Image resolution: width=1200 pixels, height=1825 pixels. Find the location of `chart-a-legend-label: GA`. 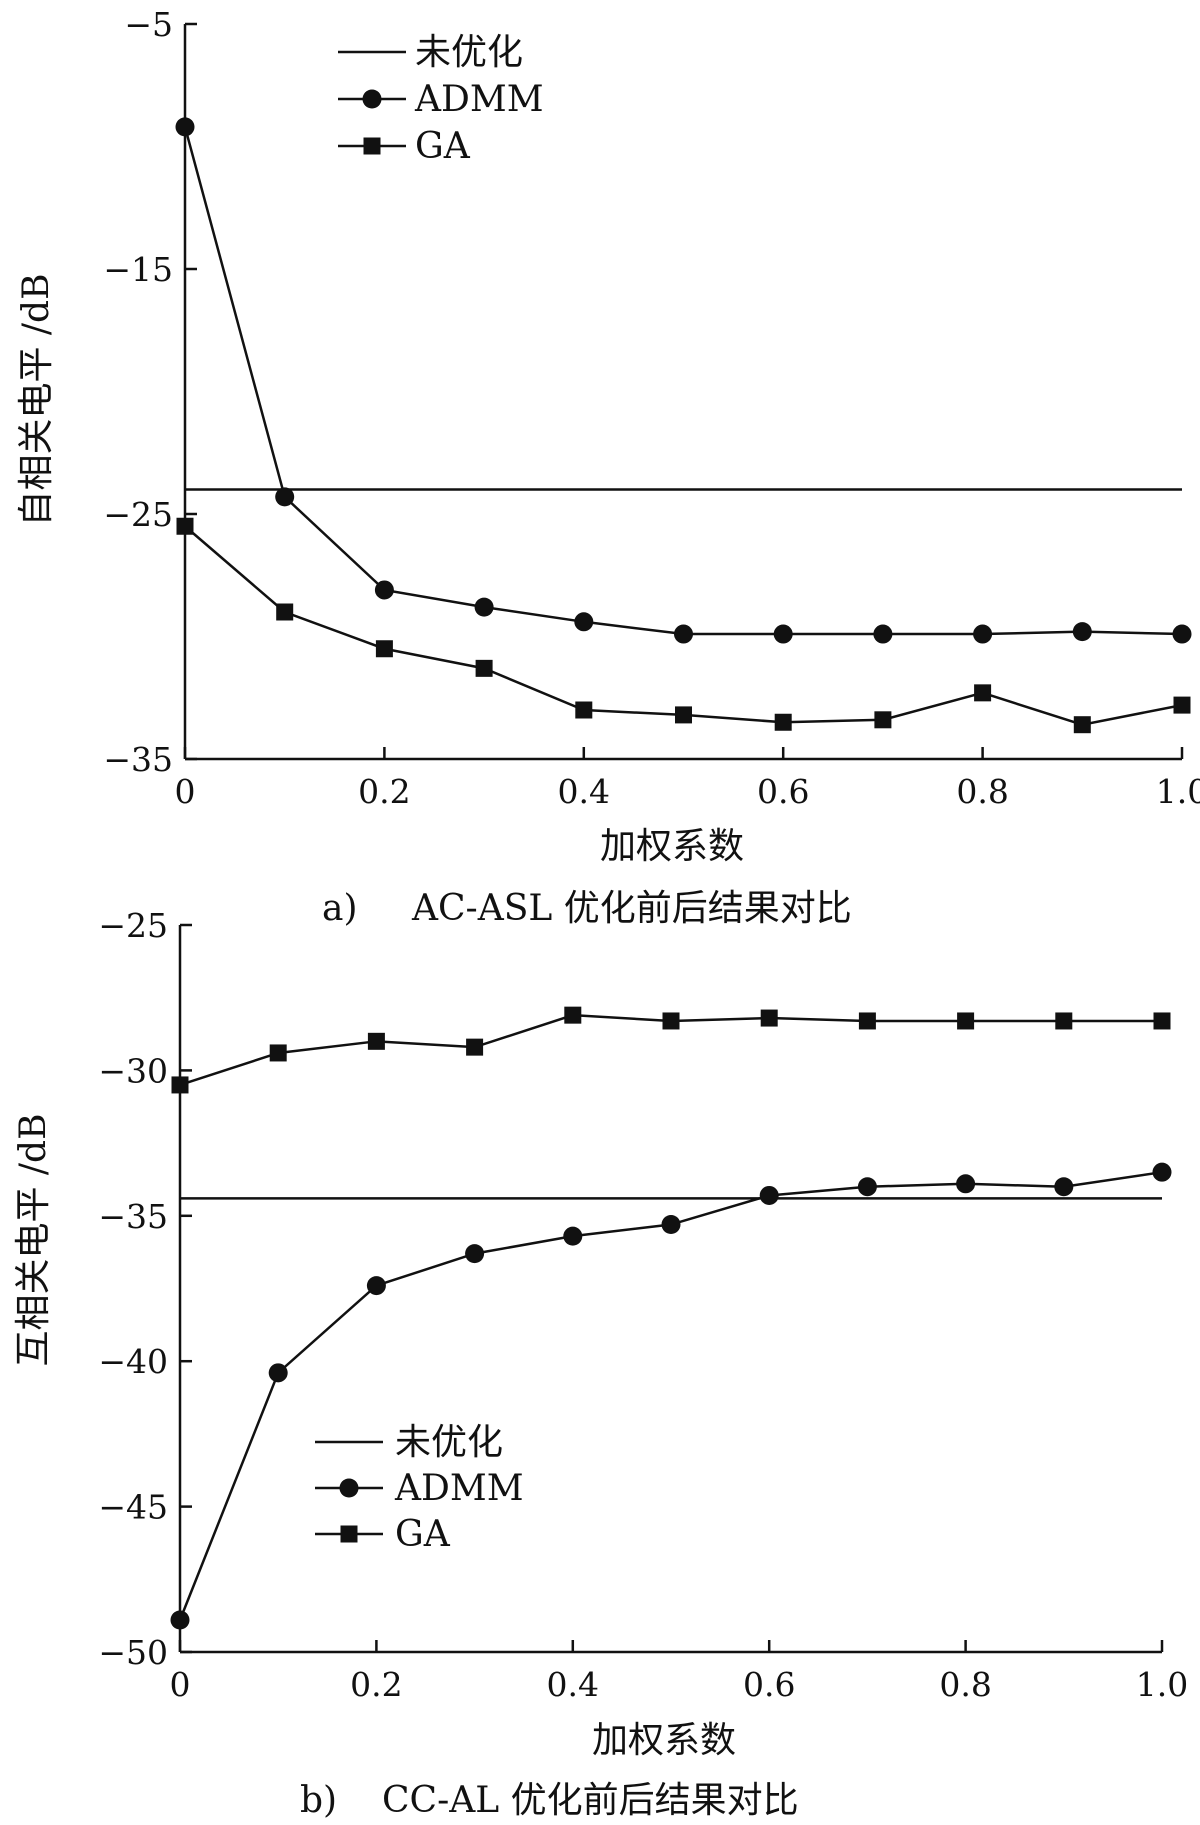

chart-a-legend-label: GA is located at coordinates (443, 146).